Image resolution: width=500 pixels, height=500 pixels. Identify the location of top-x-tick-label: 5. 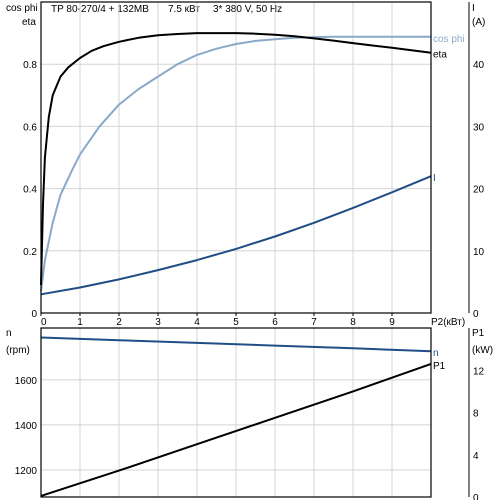
(236, 322).